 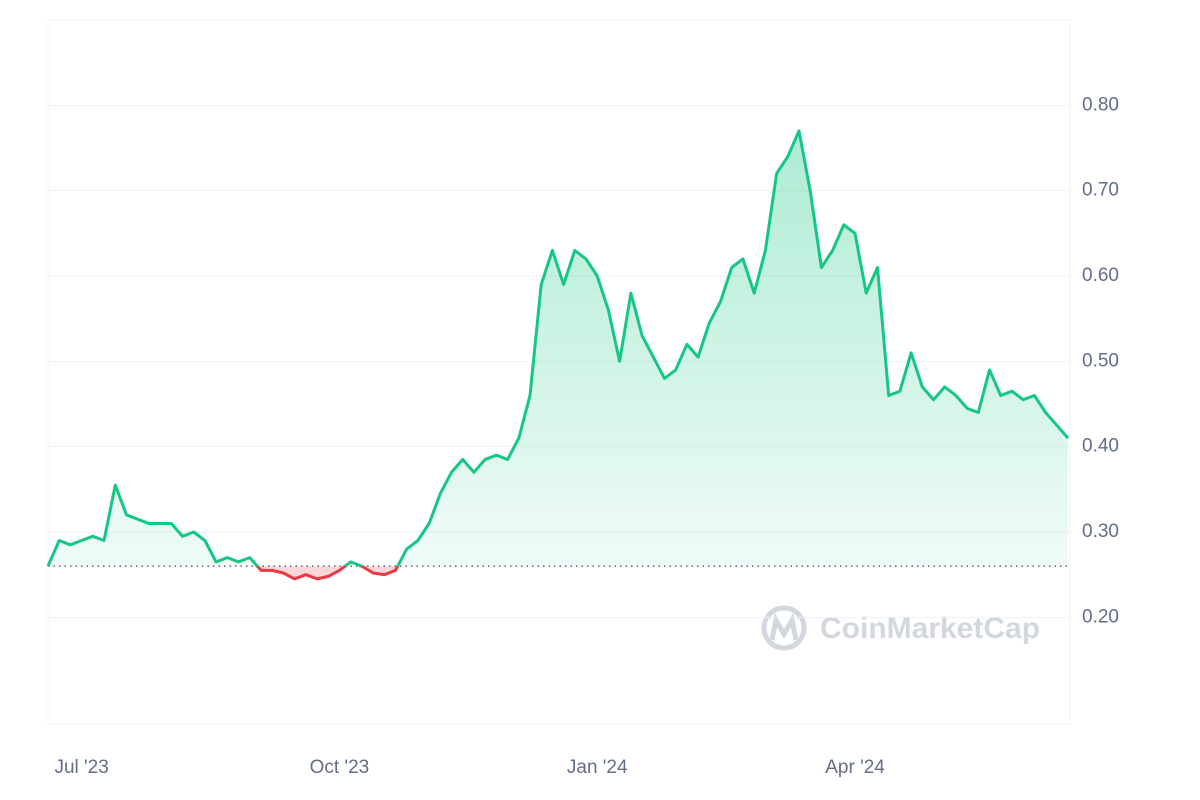 I want to click on x-tick-label: Jan '24, so click(x=597, y=767).